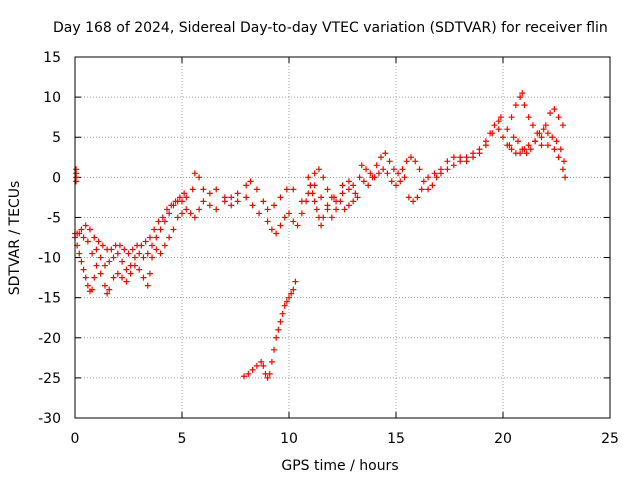 This screenshot has width=640, height=480. What do you see at coordinates (54, 218) in the screenshot?
I see `y-tick-label: -5` at bounding box center [54, 218].